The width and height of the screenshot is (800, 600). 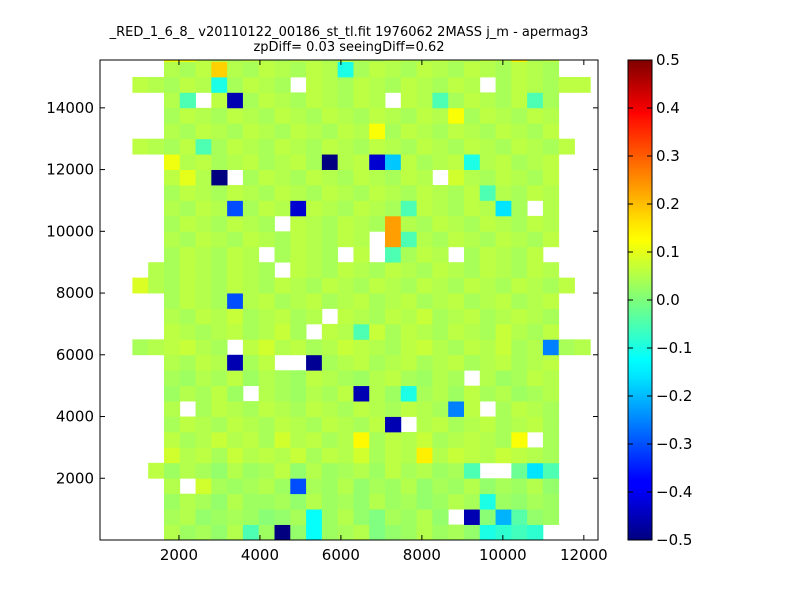 What do you see at coordinates (70, 170) in the screenshot?
I see `y-tick-label: 12000` at bounding box center [70, 170].